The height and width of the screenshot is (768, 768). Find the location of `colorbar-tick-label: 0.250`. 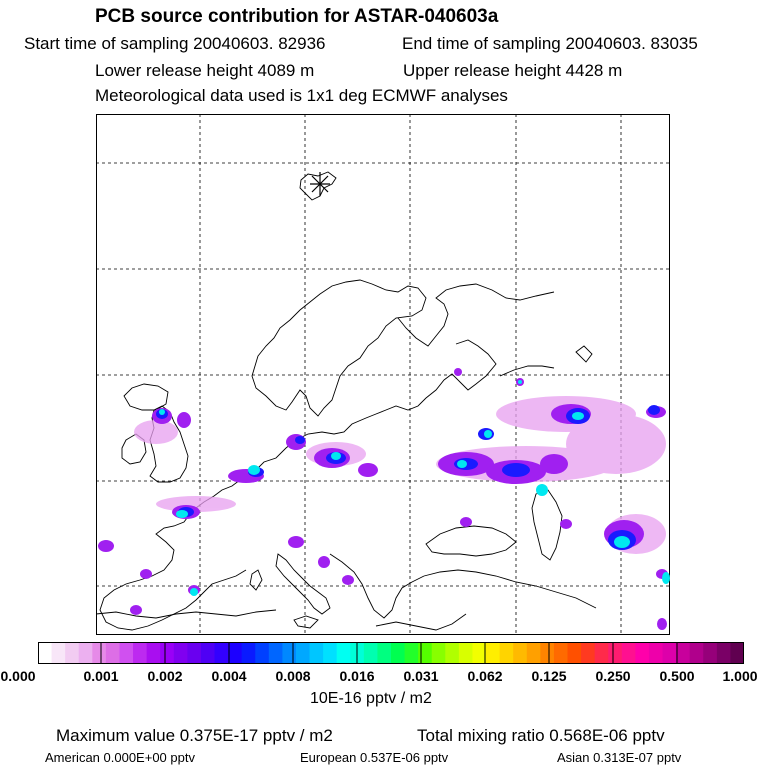

colorbar-tick-label: 0.250 is located at coordinates (613, 676).